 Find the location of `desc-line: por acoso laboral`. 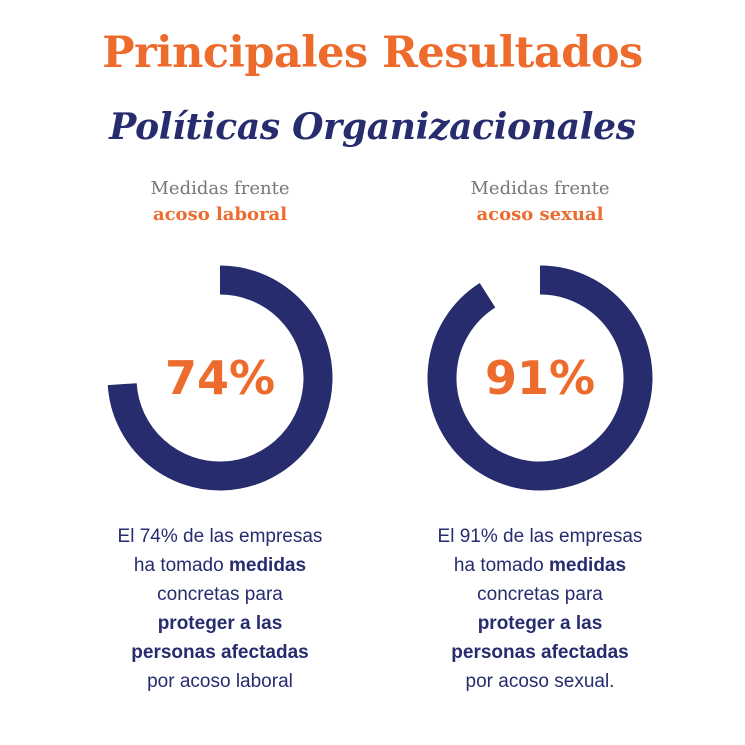

desc-line: por acoso laboral is located at coordinates (220, 681).